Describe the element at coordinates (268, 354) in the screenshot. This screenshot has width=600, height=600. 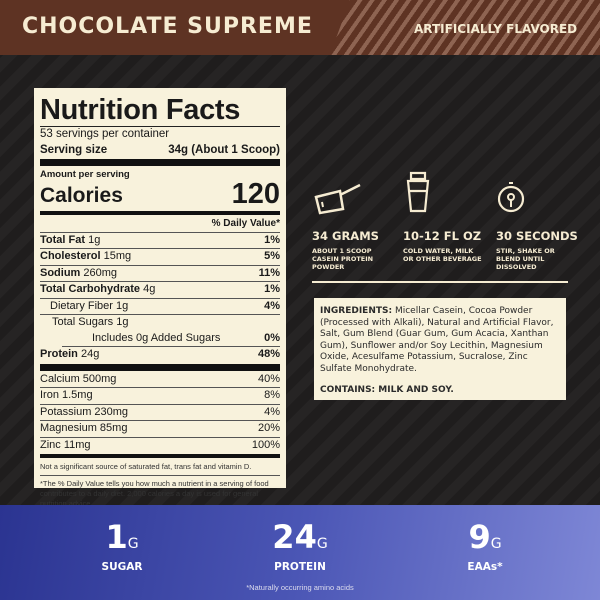
I see `nutrient-dv: 48%` at that location.